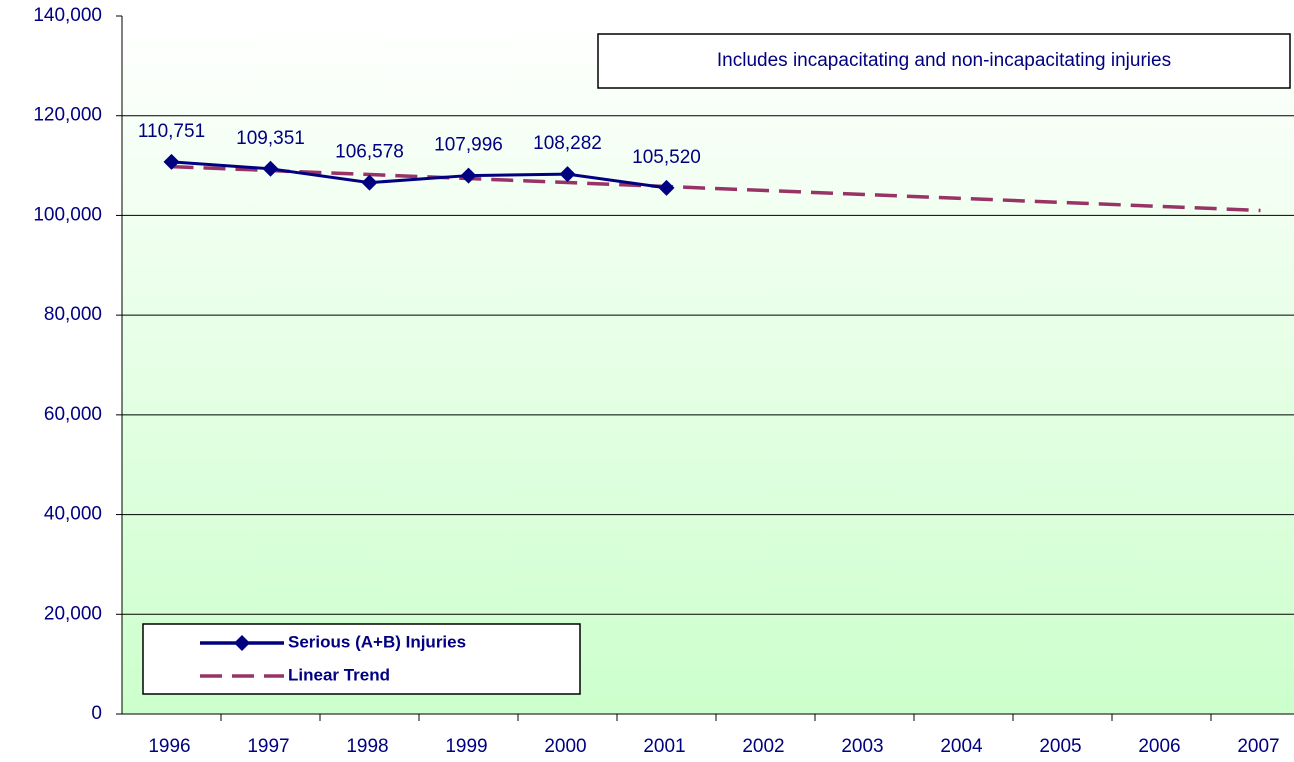 The width and height of the screenshot is (1294, 762). What do you see at coordinates (67, 214) in the screenshot?
I see `y-tick-label: 100,000` at bounding box center [67, 214].